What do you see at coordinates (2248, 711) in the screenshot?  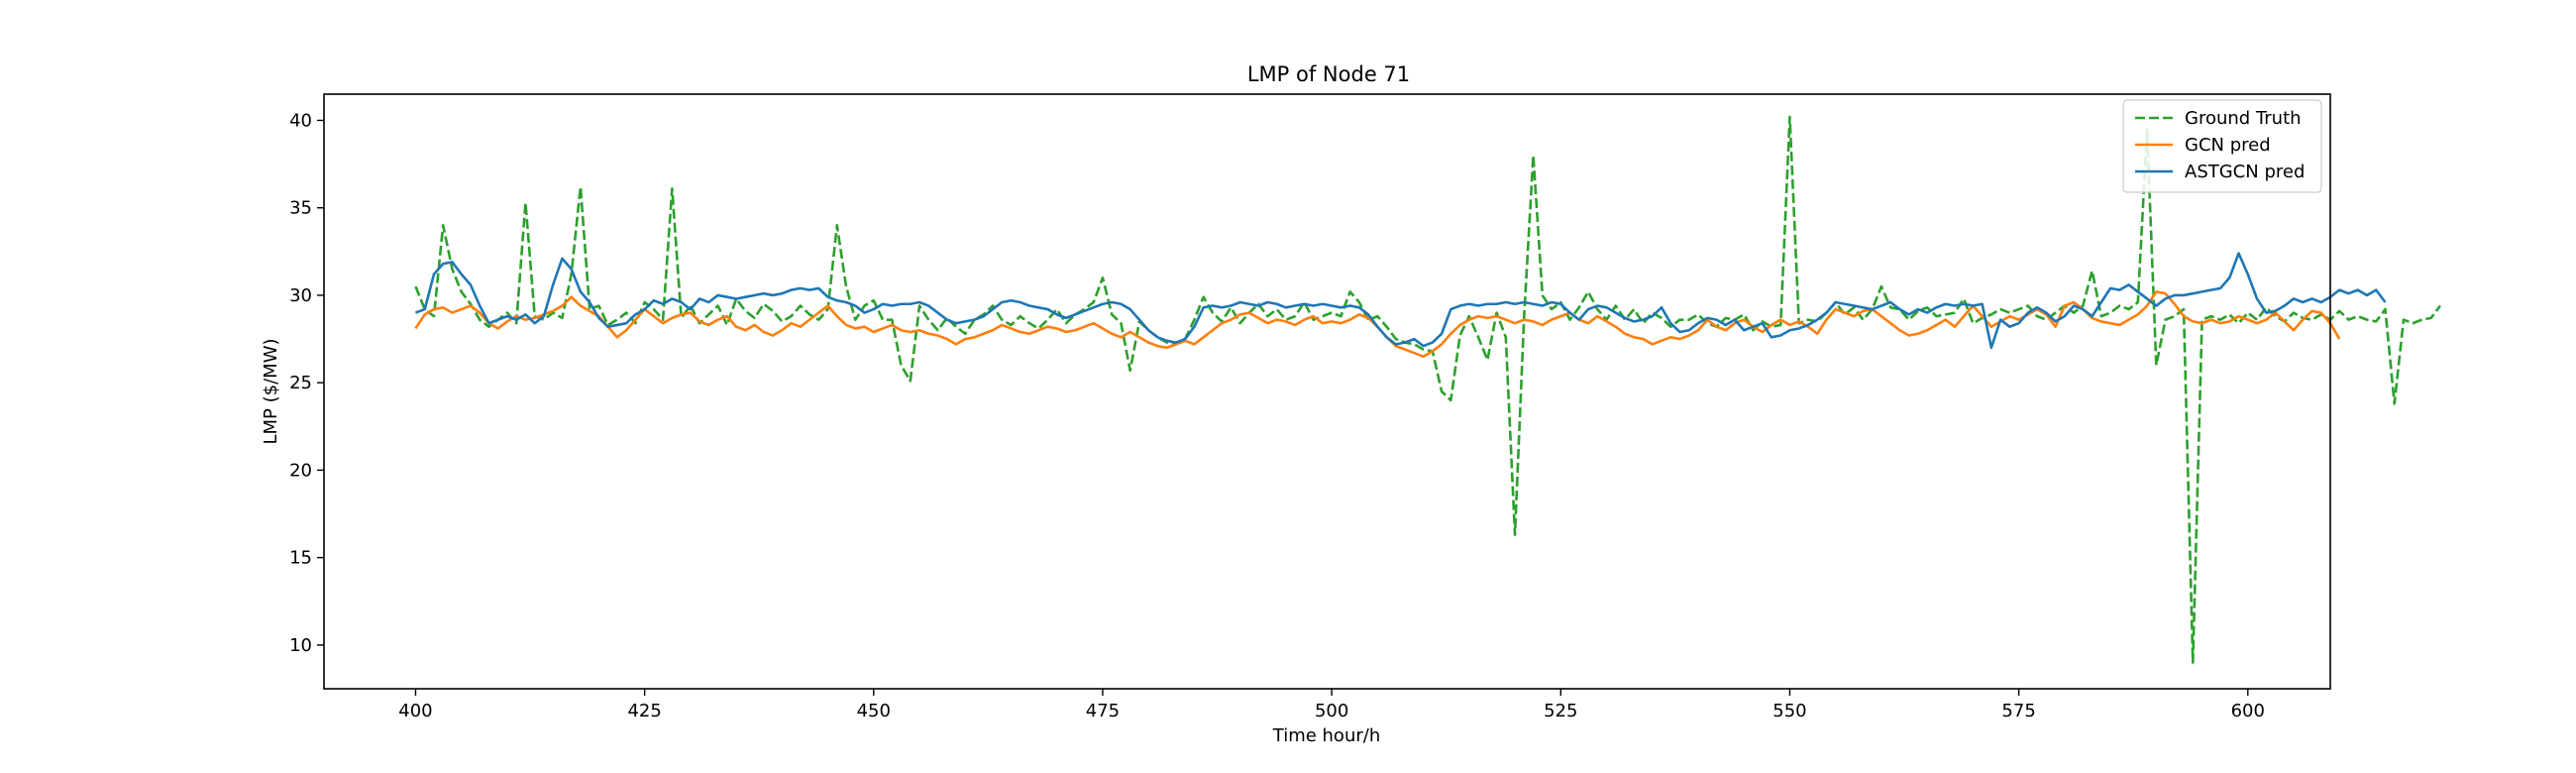 I see `x-tick-label: 600` at bounding box center [2248, 711].